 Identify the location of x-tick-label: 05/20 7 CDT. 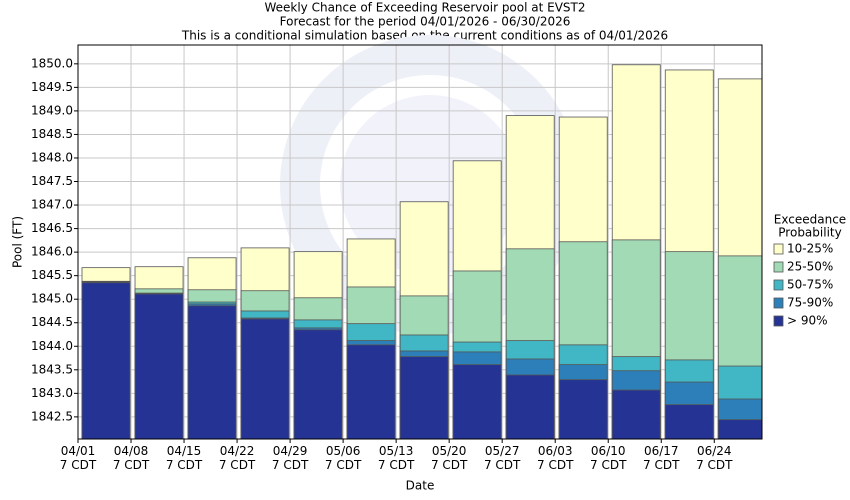
(449, 458).